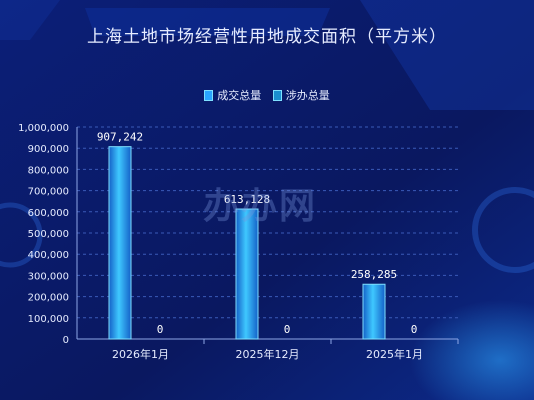 The image size is (534, 400). I want to click on y-tick-label: 400,000, so click(48, 255).